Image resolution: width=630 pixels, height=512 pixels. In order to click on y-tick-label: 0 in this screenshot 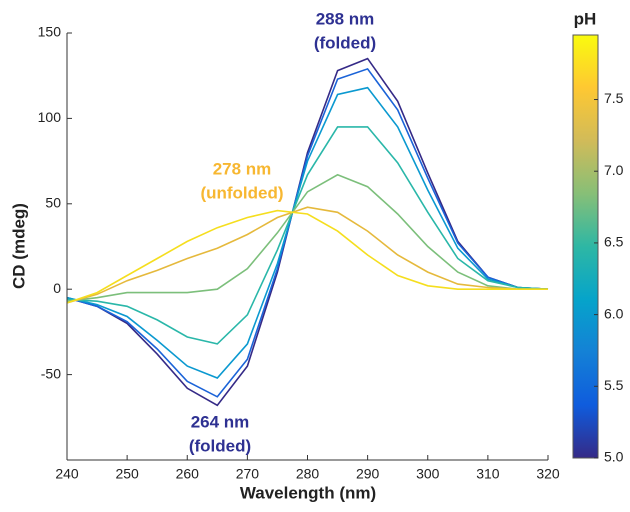, I will do `click(57, 288)`.